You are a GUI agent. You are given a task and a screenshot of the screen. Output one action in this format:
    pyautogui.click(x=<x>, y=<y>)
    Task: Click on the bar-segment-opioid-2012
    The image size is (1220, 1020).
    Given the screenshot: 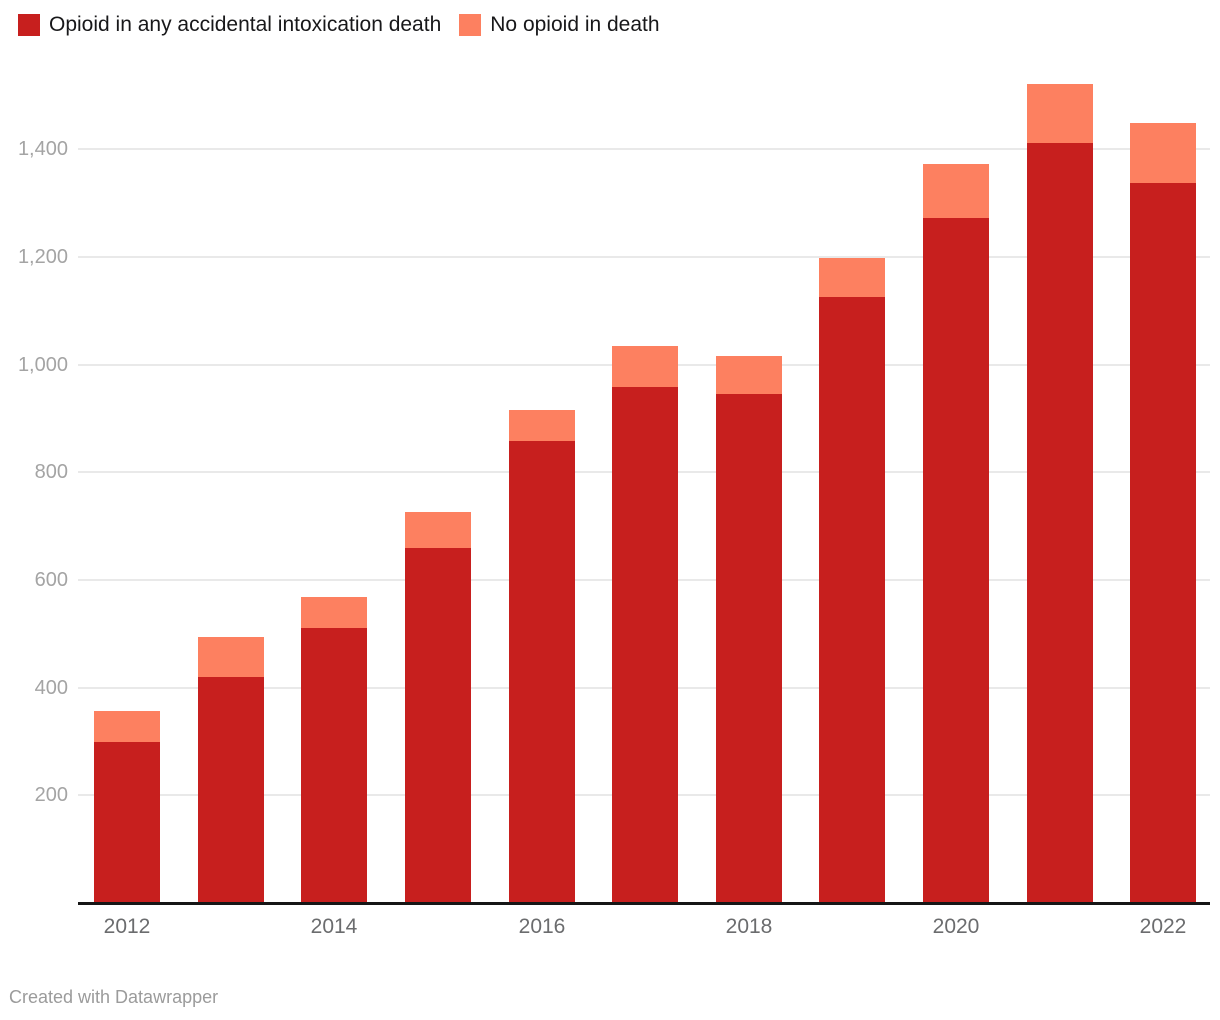 What is the action you would take?
    pyautogui.click(x=127, y=822)
    